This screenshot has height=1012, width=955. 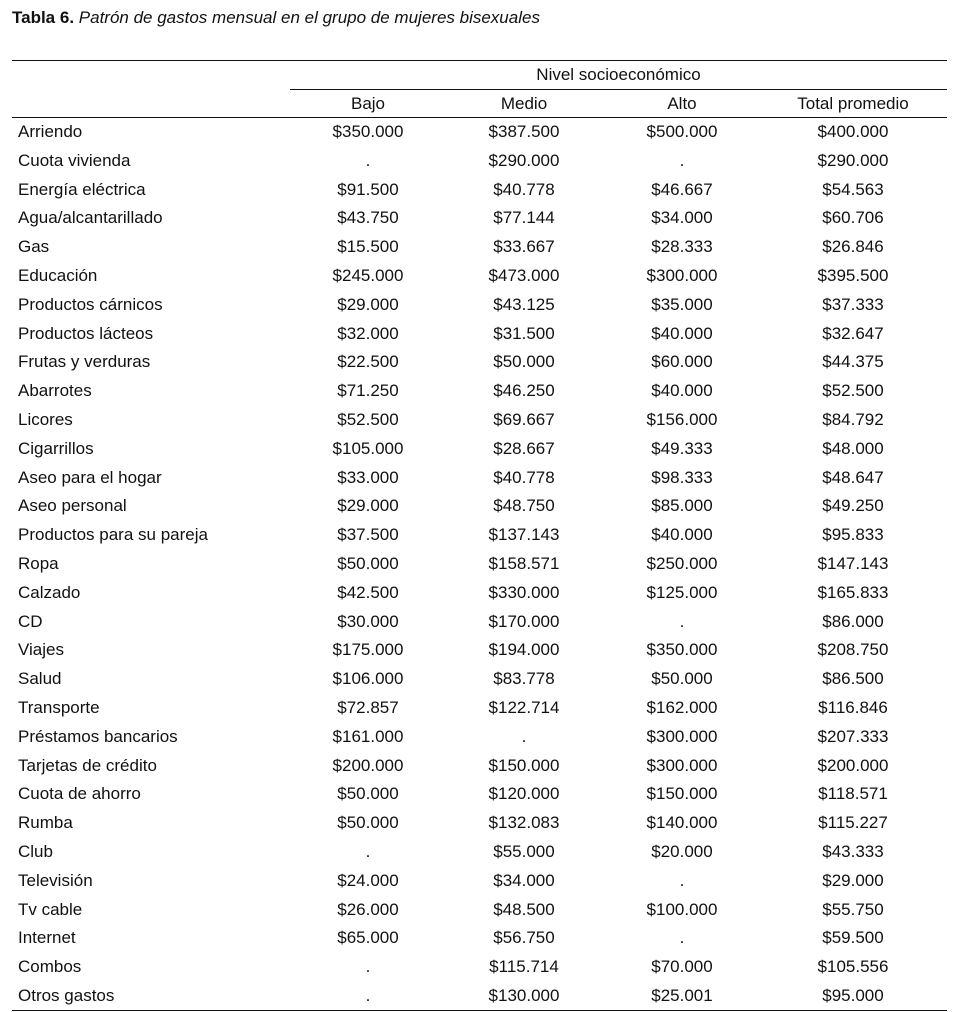 What do you see at coordinates (524, 304) in the screenshot?
I see `table-cell: $43.125` at bounding box center [524, 304].